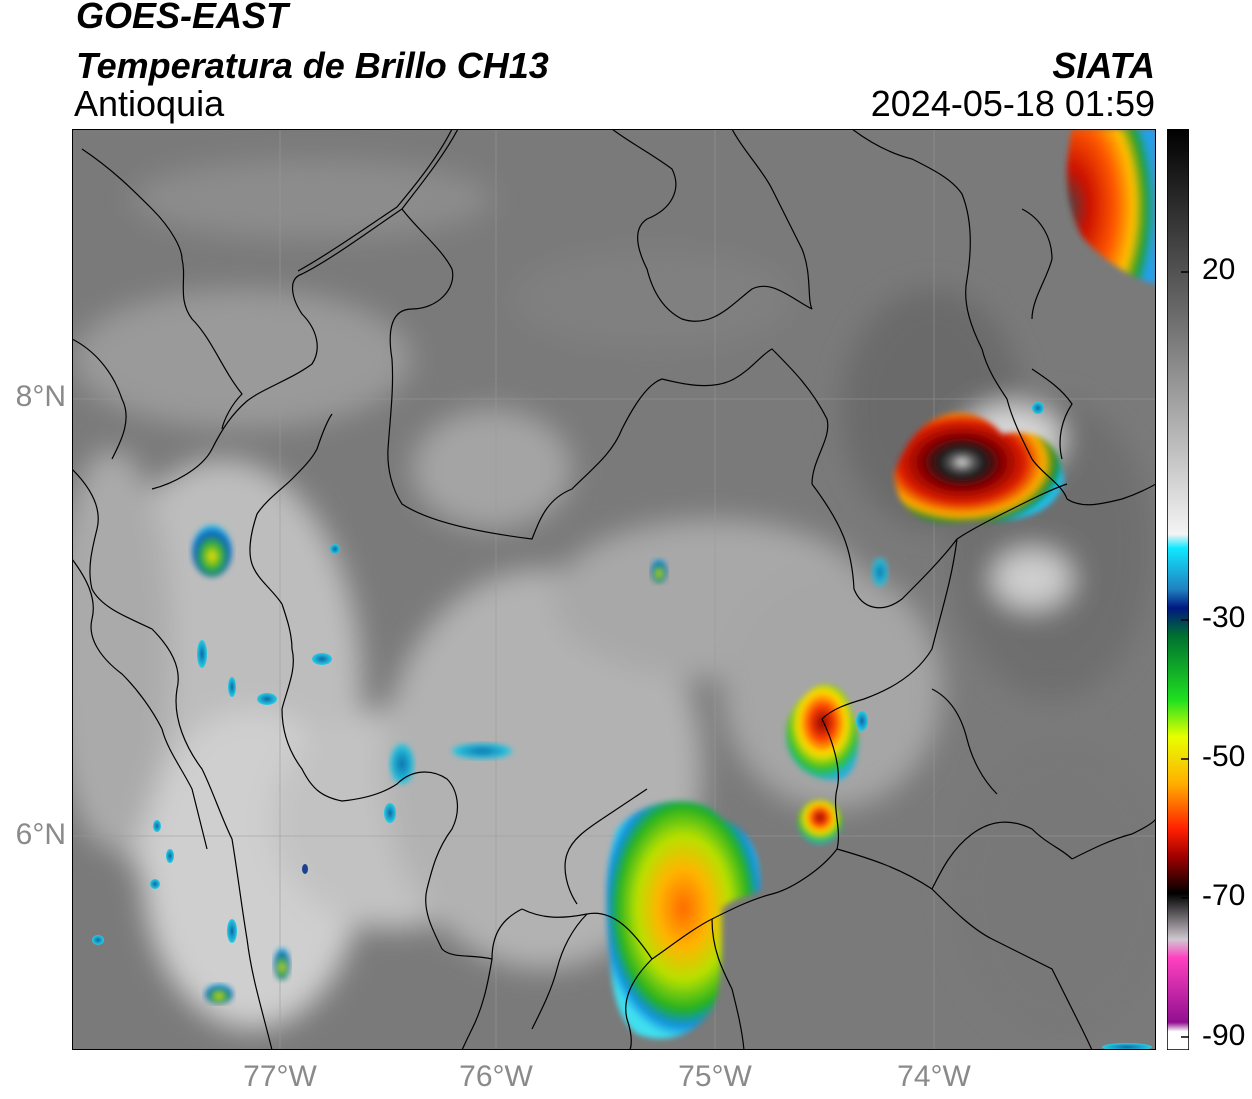 The image size is (1252, 1099). I want to click on product-title: Temperatura de Brillo CH13, so click(312, 65).